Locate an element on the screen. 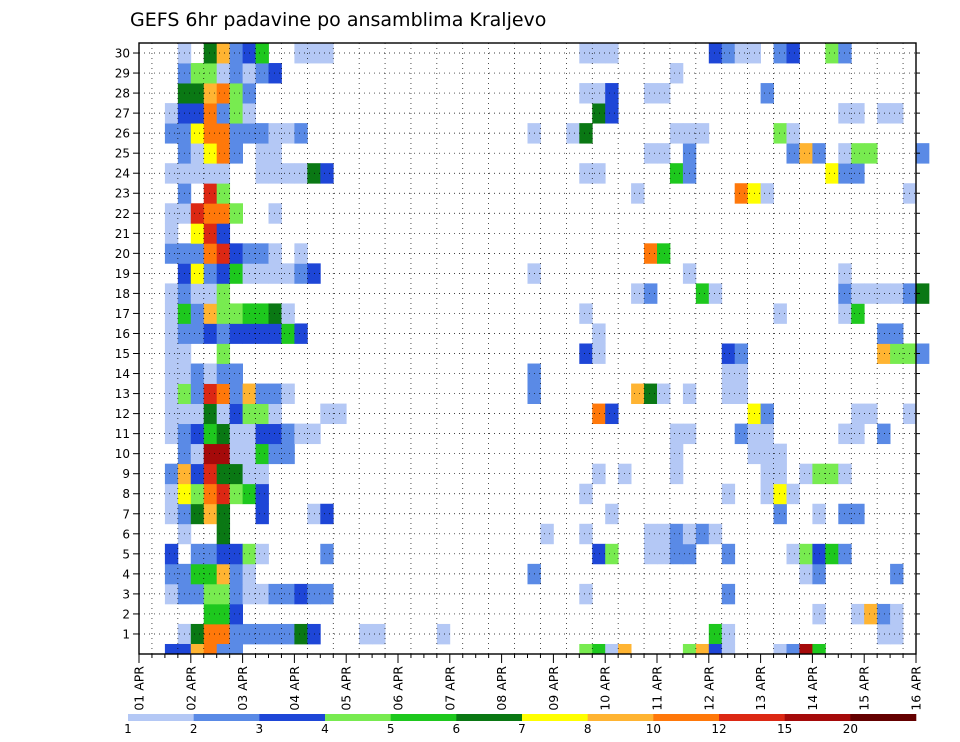 Image resolution: width=960 pixels, height=742 pixels. y-tick-label: 2 is located at coordinates (126, 614).